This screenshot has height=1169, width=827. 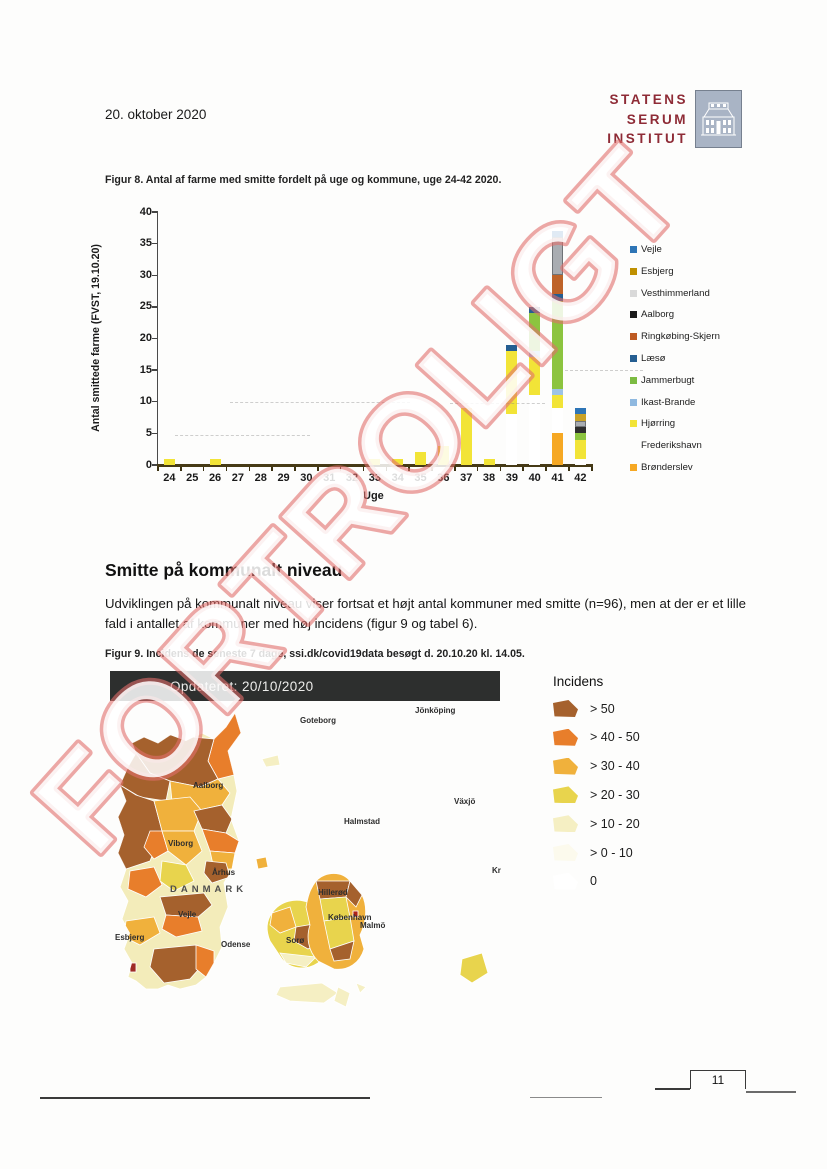 What do you see at coordinates (352, 478) in the screenshot?
I see `x-tick-label: 32` at bounding box center [352, 478].